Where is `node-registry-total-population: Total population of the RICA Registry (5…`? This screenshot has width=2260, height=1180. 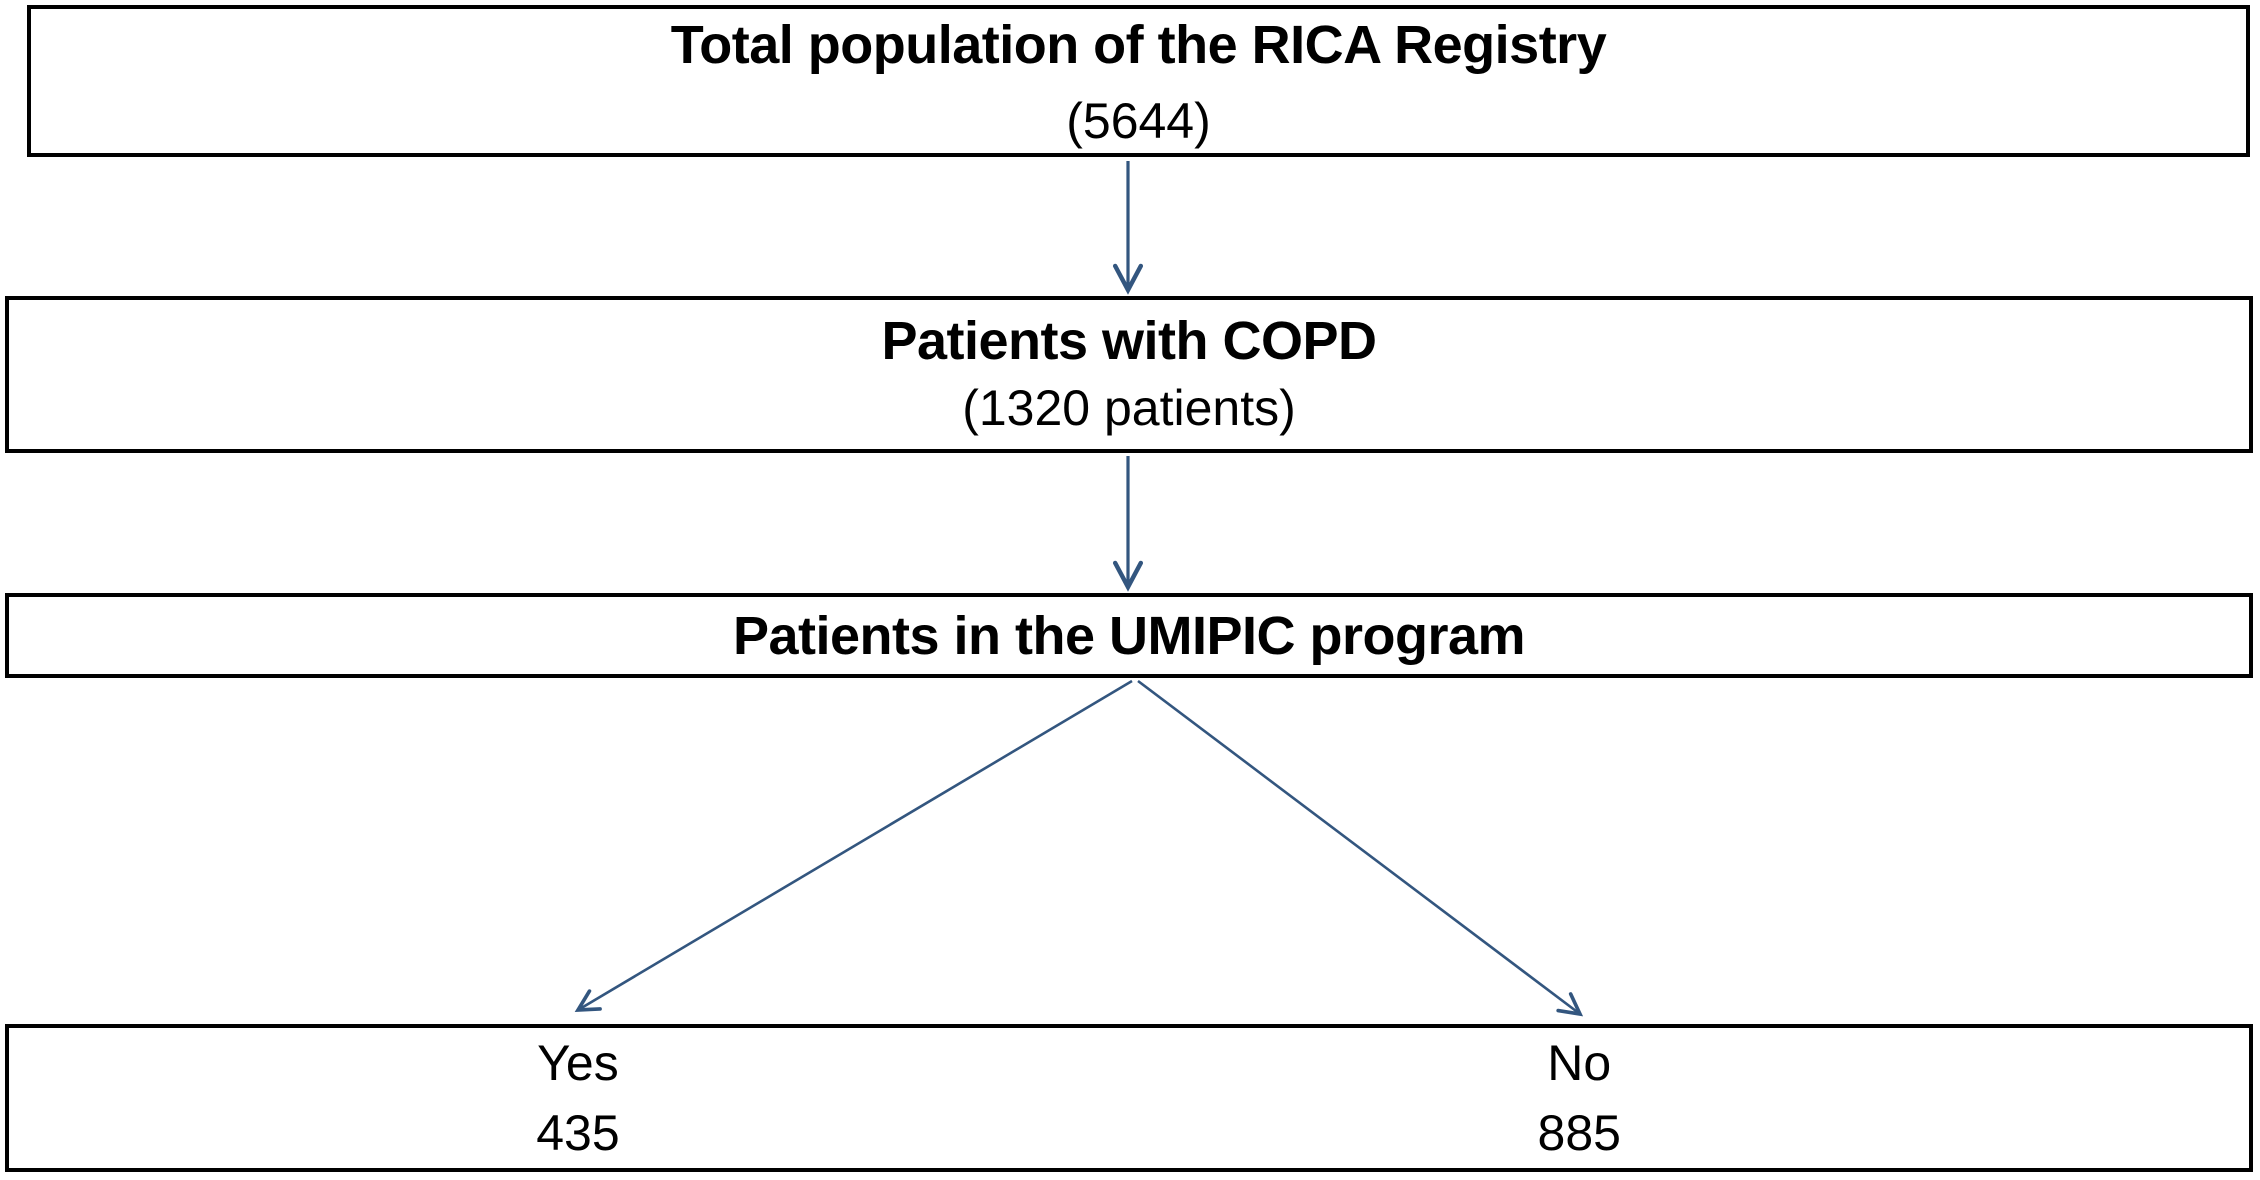 node-registry-total-population: Total population of the RICA Registry (5… is located at coordinates (1138, 81).